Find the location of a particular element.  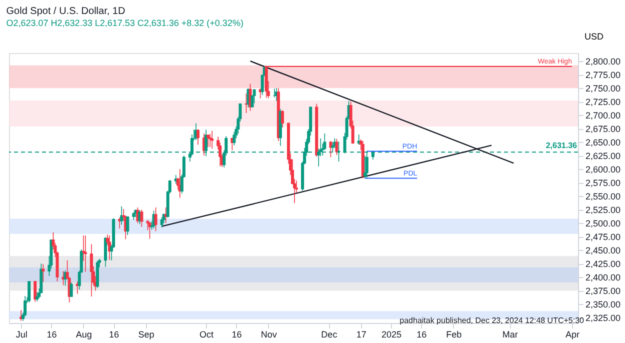

y-tick-label: 2,775.00 is located at coordinates (603, 75).